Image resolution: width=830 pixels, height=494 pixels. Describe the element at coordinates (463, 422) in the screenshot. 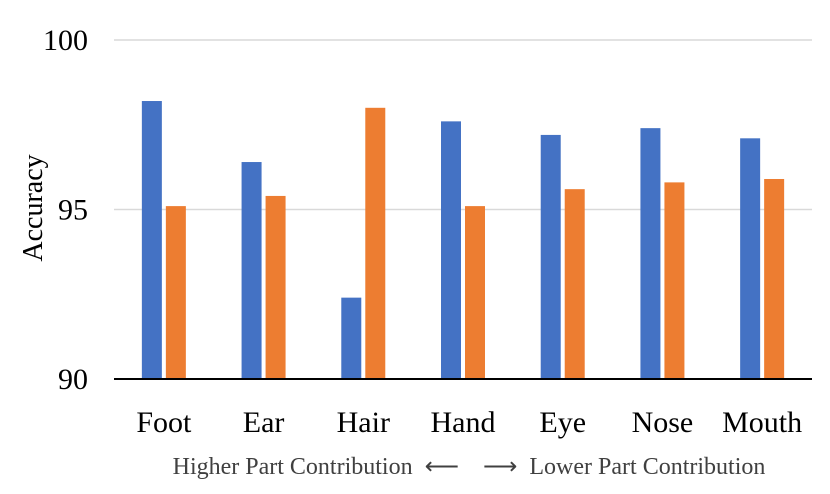

I see `x-category-label: Hand` at that location.